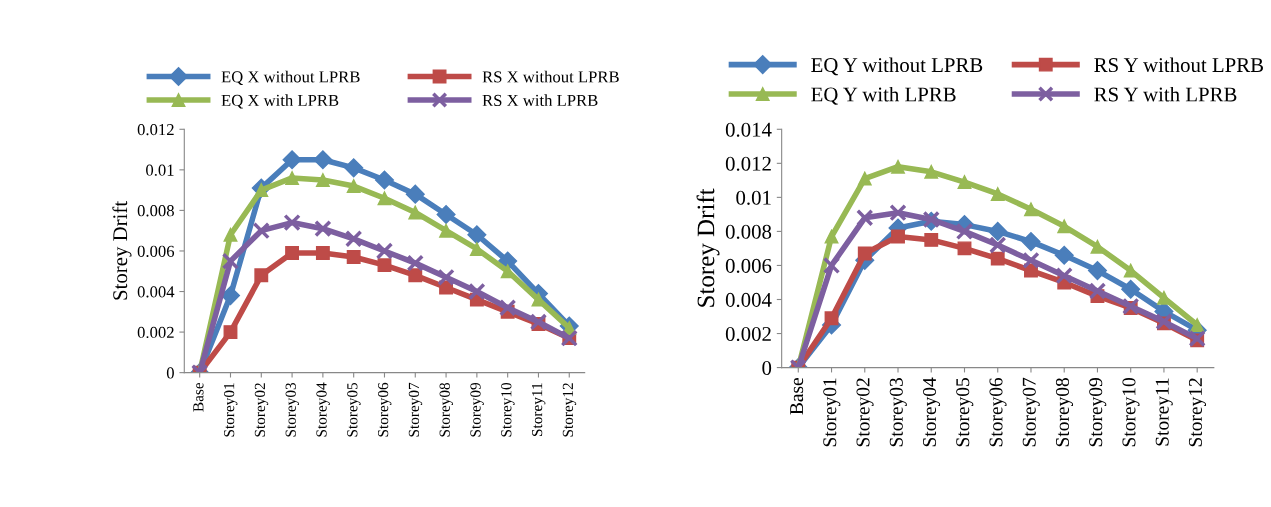 The height and width of the screenshot is (507, 1271). Describe the element at coordinates (883, 95) in the screenshot. I see `legend-label: EQ Y with LPRB` at that location.